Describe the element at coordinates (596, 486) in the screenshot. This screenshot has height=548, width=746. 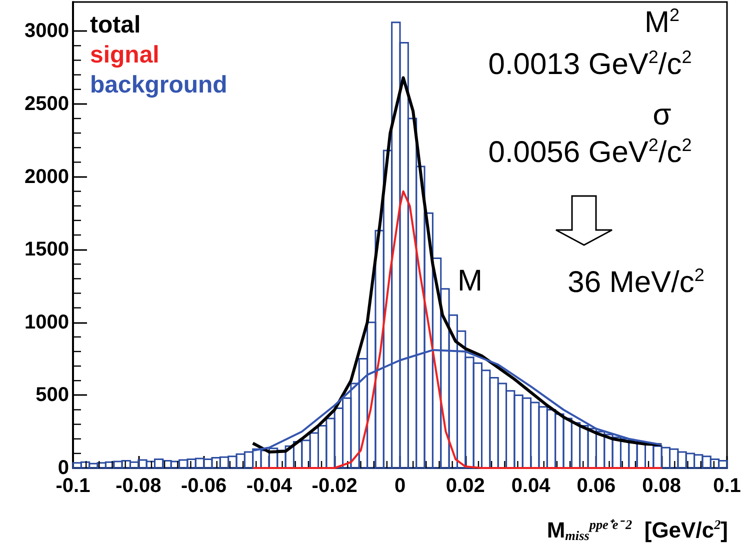
I see `x-tick-label: 0.06` at that location.